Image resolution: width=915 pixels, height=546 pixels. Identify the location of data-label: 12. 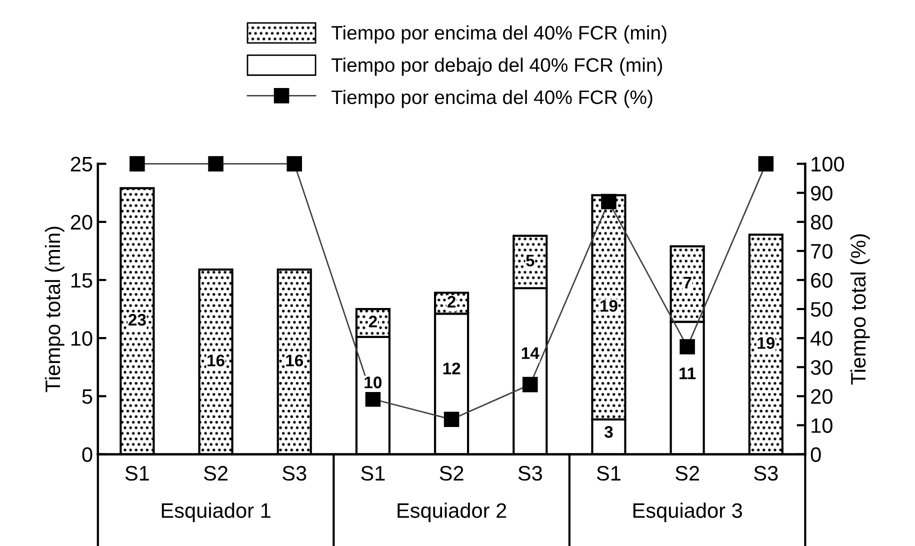
(451, 368).